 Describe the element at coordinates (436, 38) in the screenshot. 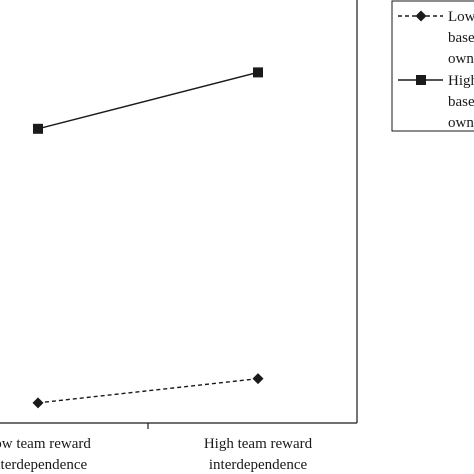

I see `legend-entry: Low based own` at that location.